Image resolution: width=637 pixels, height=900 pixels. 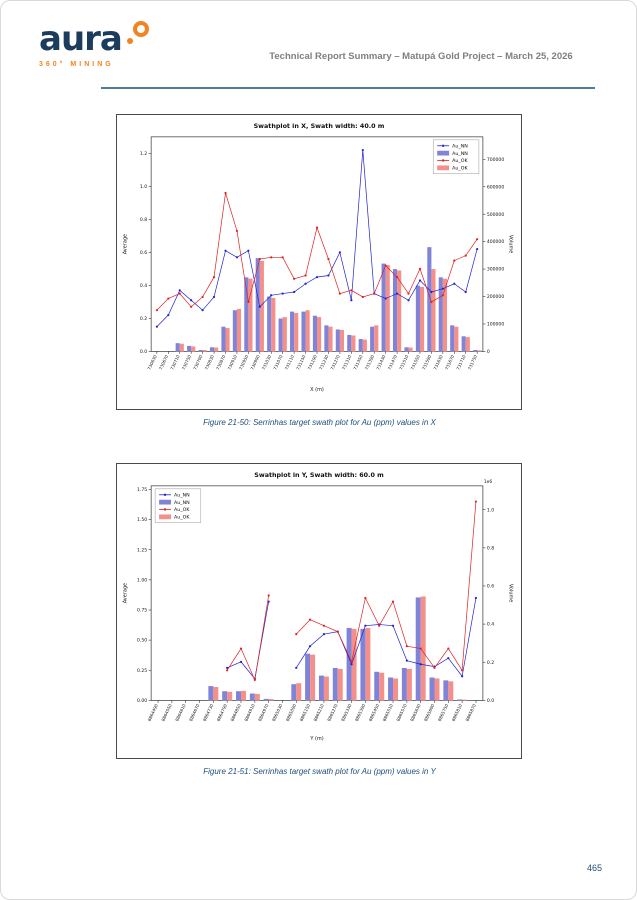 I want to click on svg-text: 730670, so click(x=163, y=362).